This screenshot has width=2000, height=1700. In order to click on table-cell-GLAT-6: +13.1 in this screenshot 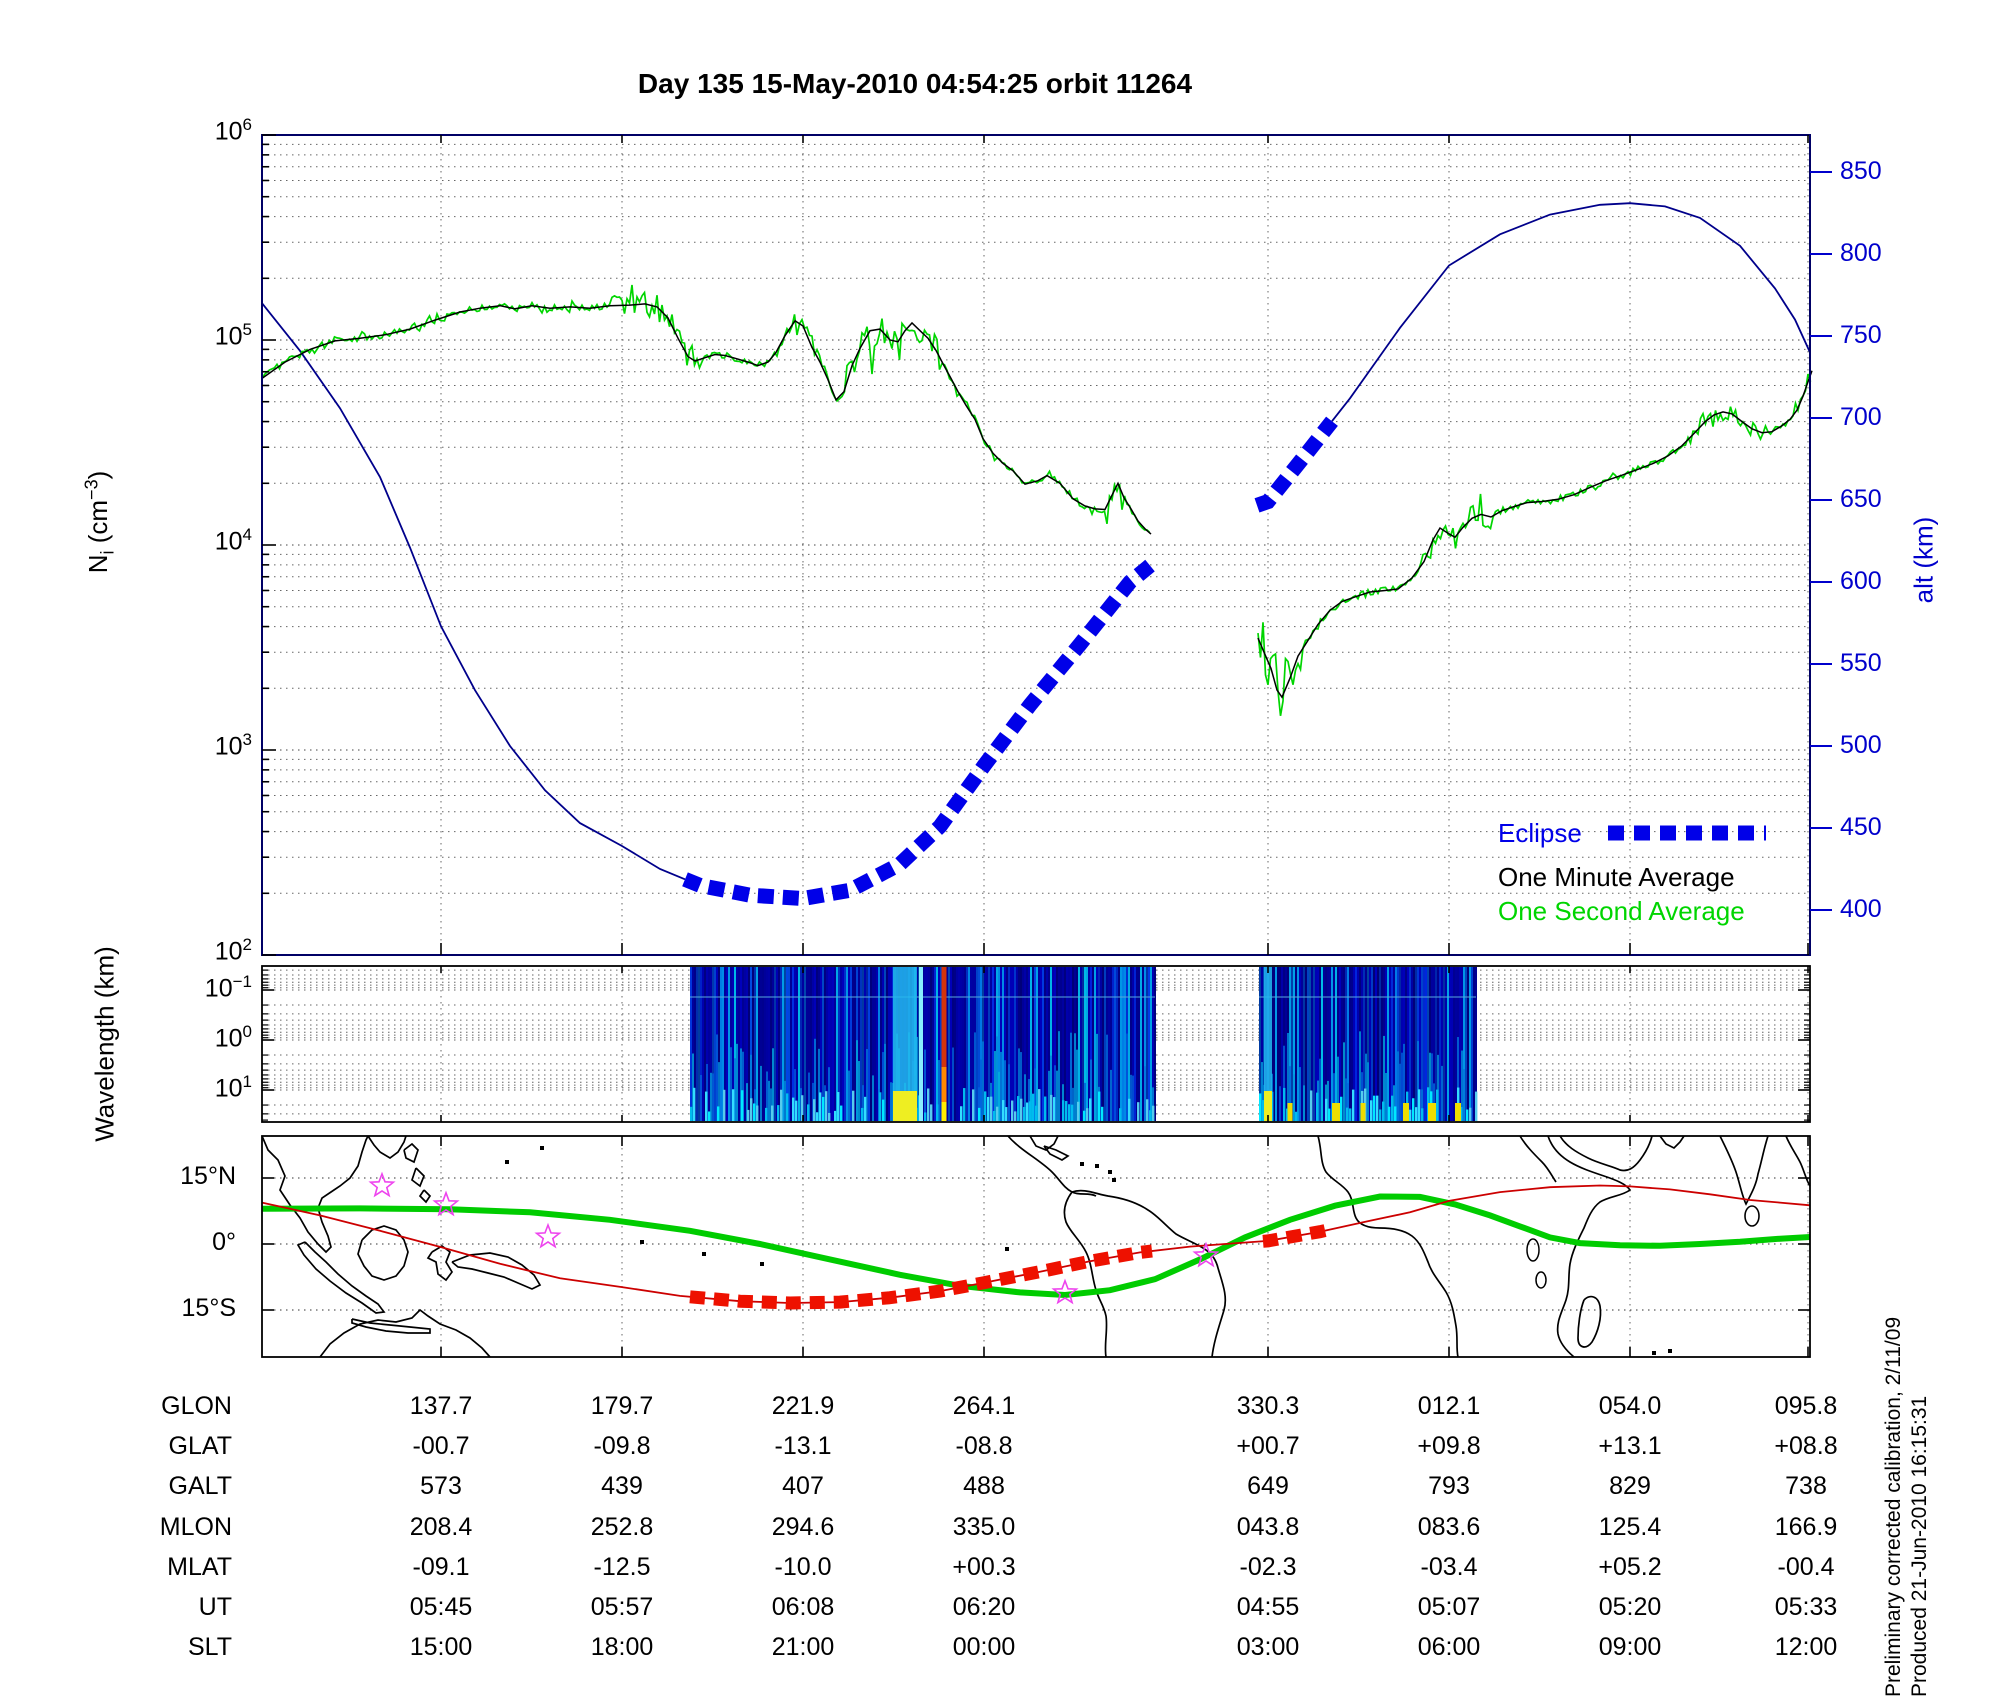, I will do `click(1630, 1446)`.